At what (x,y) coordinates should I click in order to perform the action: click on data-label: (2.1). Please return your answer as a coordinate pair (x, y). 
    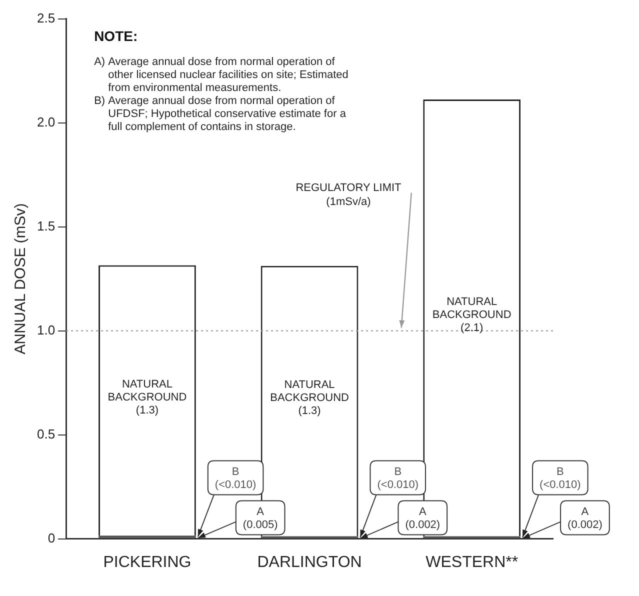
    Looking at the image, I should click on (472, 328).